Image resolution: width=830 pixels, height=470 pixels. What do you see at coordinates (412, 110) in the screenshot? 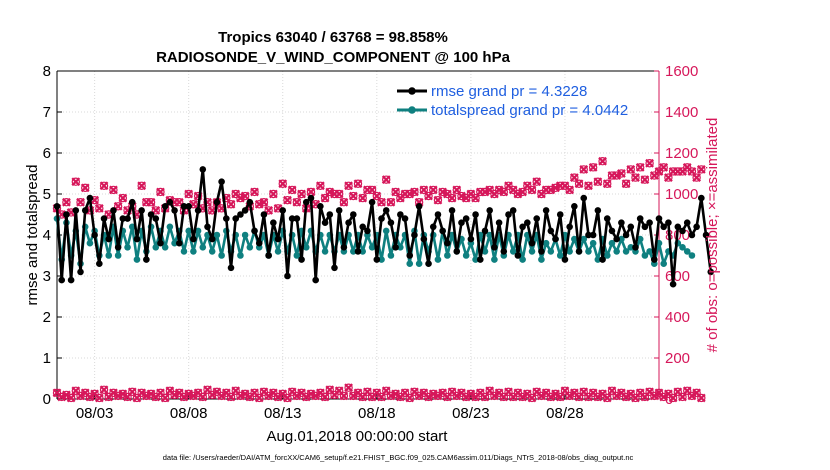
I see `legend-spread-marker` at bounding box center [412, 110].